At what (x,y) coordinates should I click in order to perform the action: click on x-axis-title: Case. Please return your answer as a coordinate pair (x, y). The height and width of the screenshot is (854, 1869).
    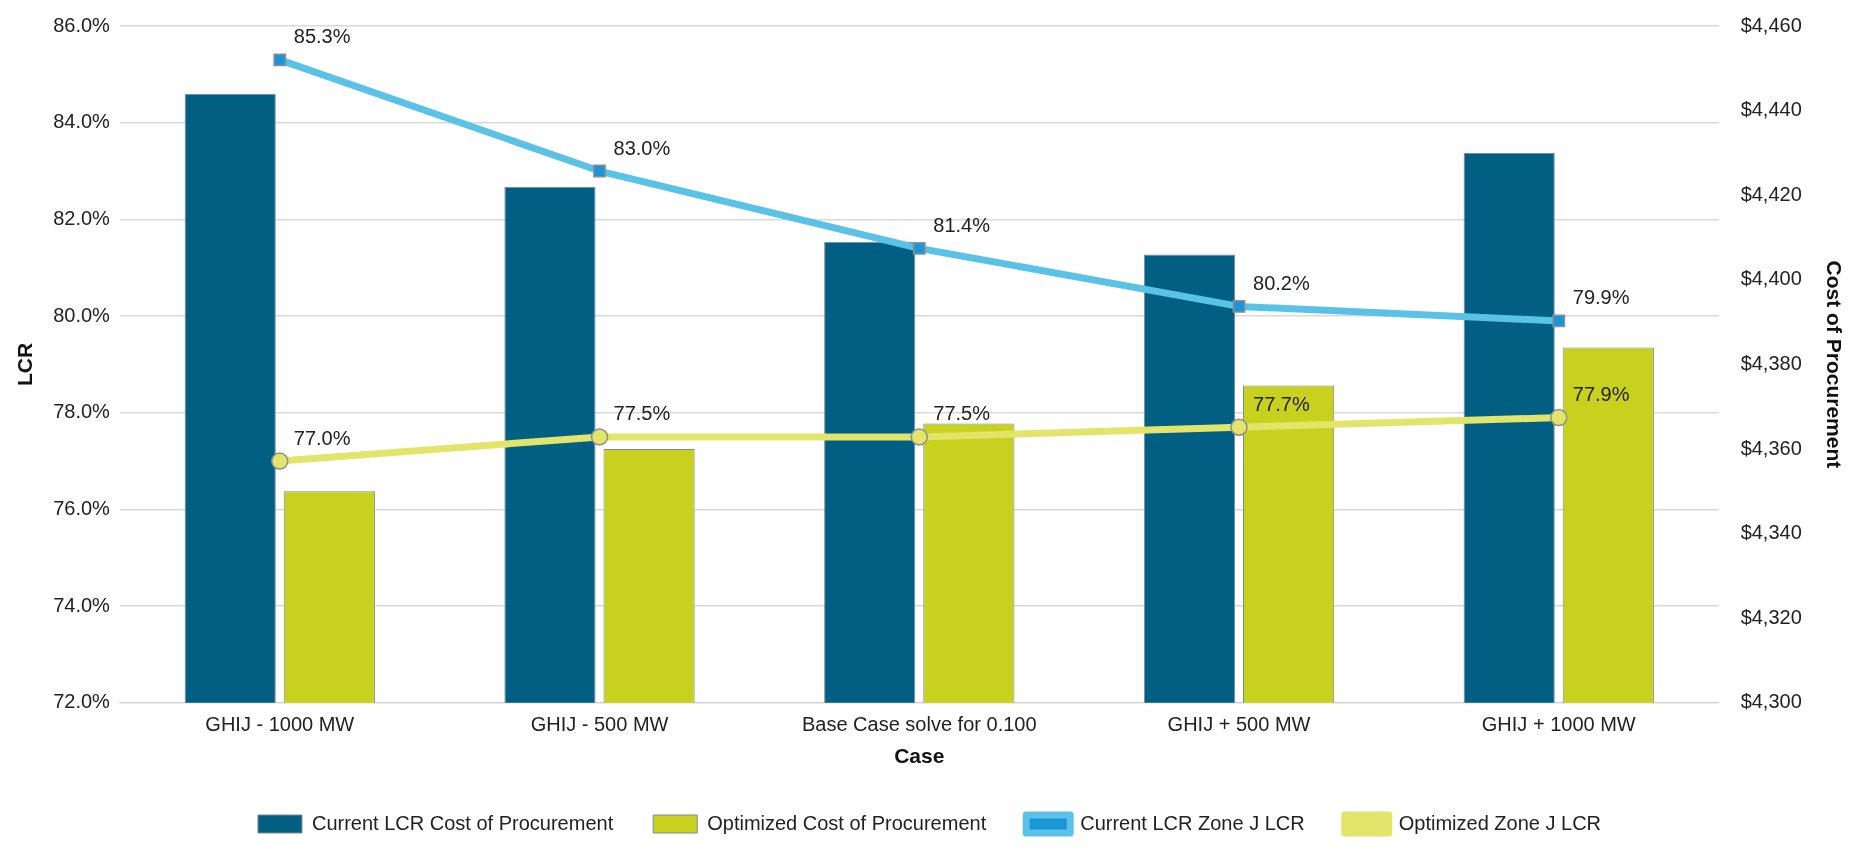
    Looking at the image, I should click on (919, 756).